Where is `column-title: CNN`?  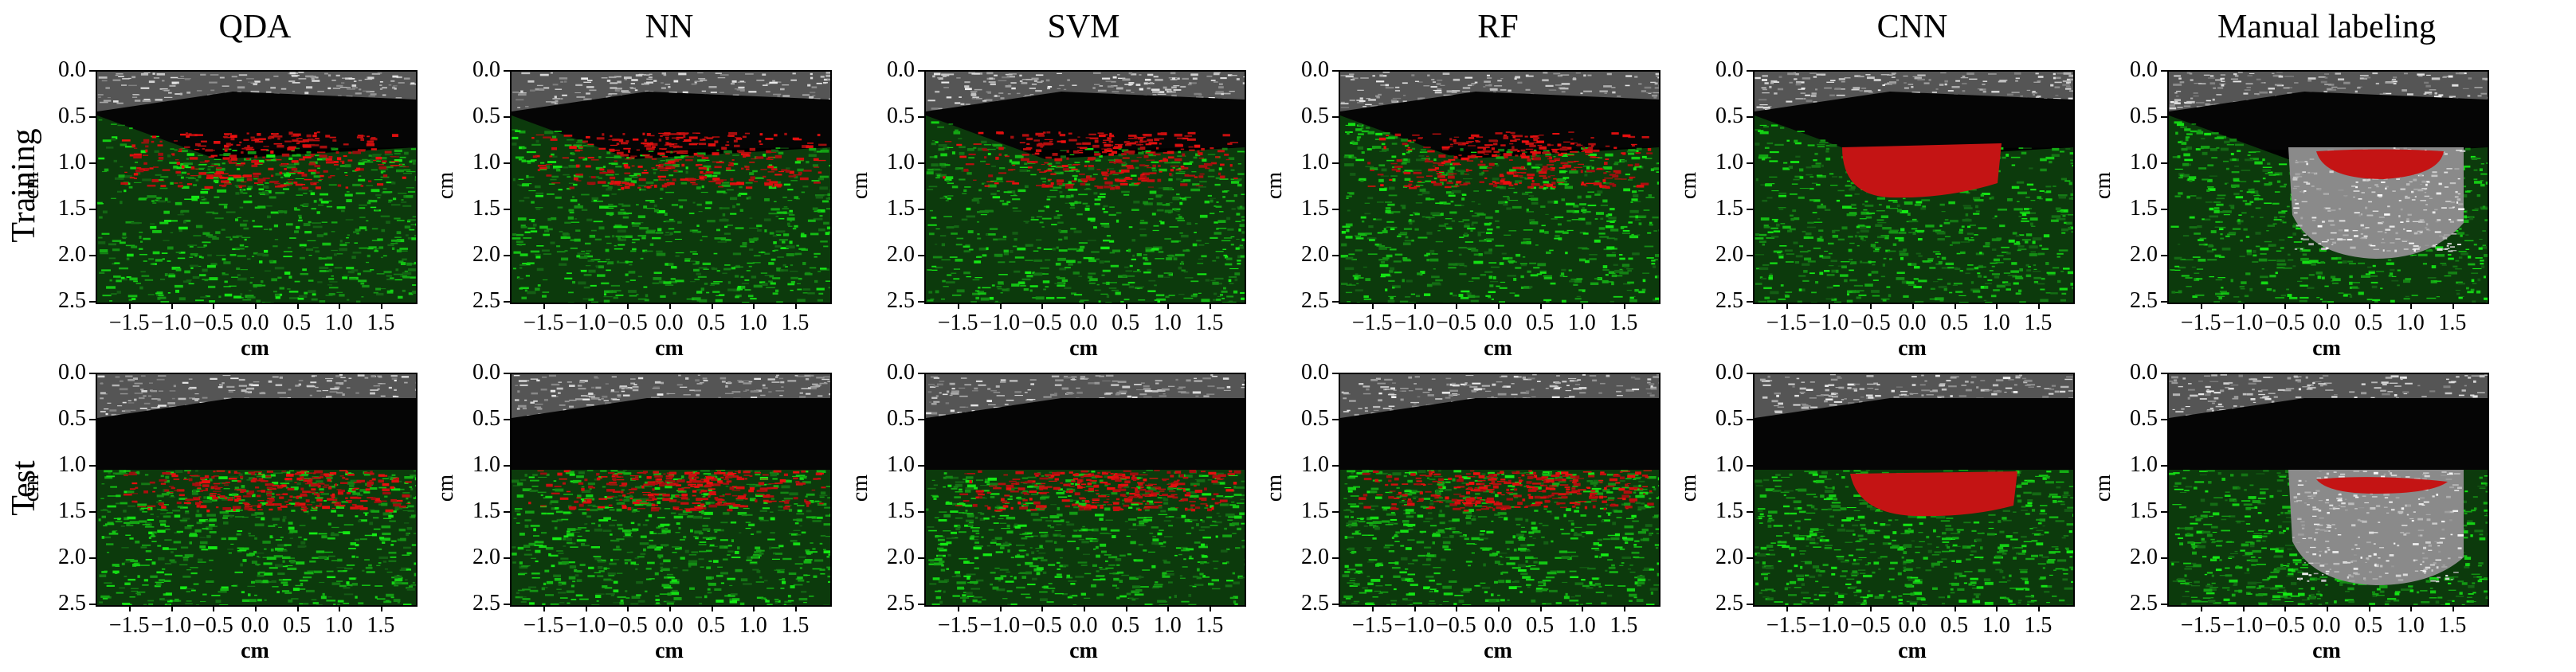 column-title: CNN is located at coordinates (1912, 27).